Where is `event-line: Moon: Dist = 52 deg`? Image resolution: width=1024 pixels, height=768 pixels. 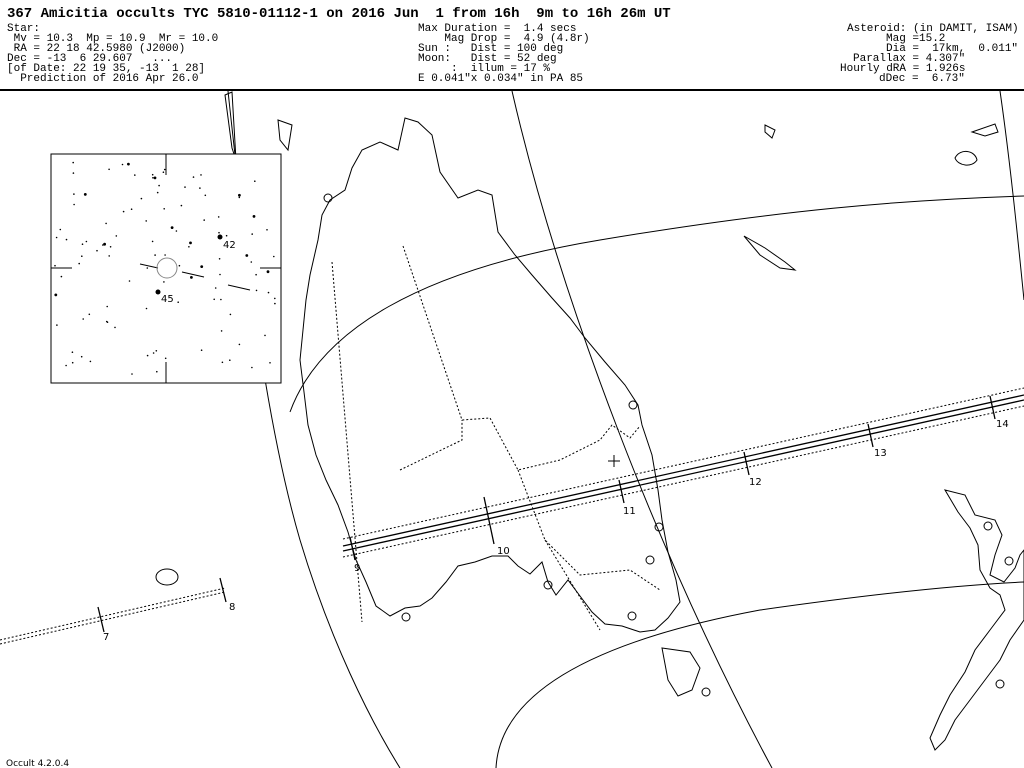 event-line: Moon: Dist = 52 deg is located at coordinates (487, 59).